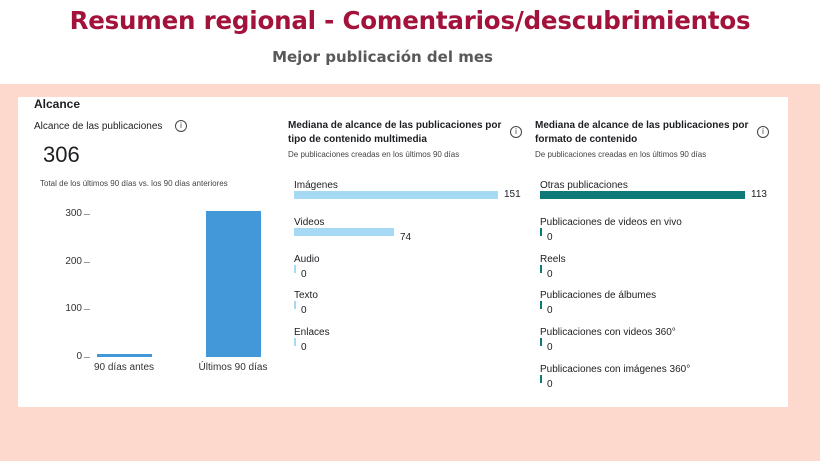 This screenshot has width=820, height=461. Describe the element at coordinates (357, 139) in the screenshot. I see `media-panel-title-line2: tipo de contenido multimedia` at that location.